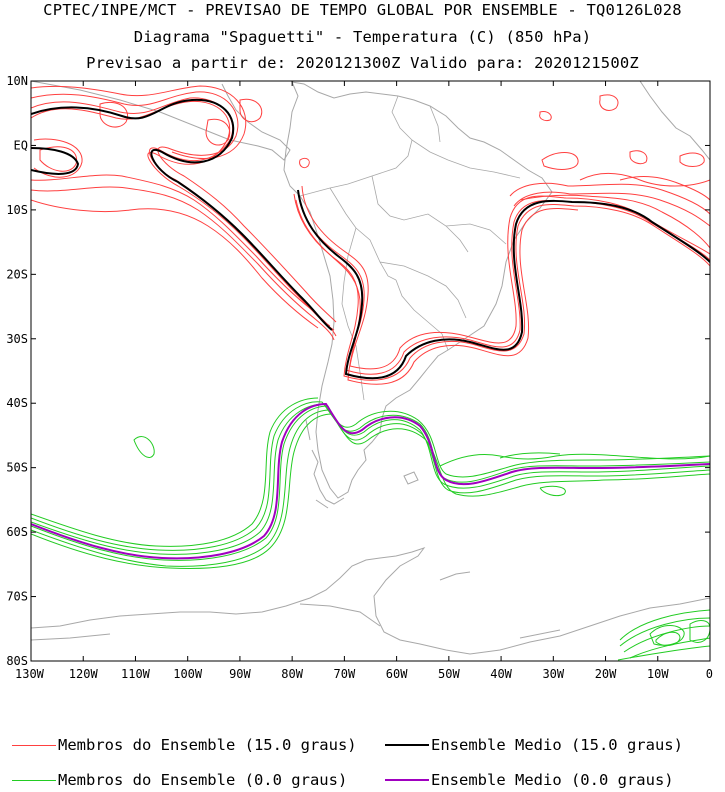 The width and height of the screenshot is (725, 792). What do you see at coordinates (17, 403) in the screenshot?
I see `lat-tick-label: 40S` at bounding box center [17, 403].